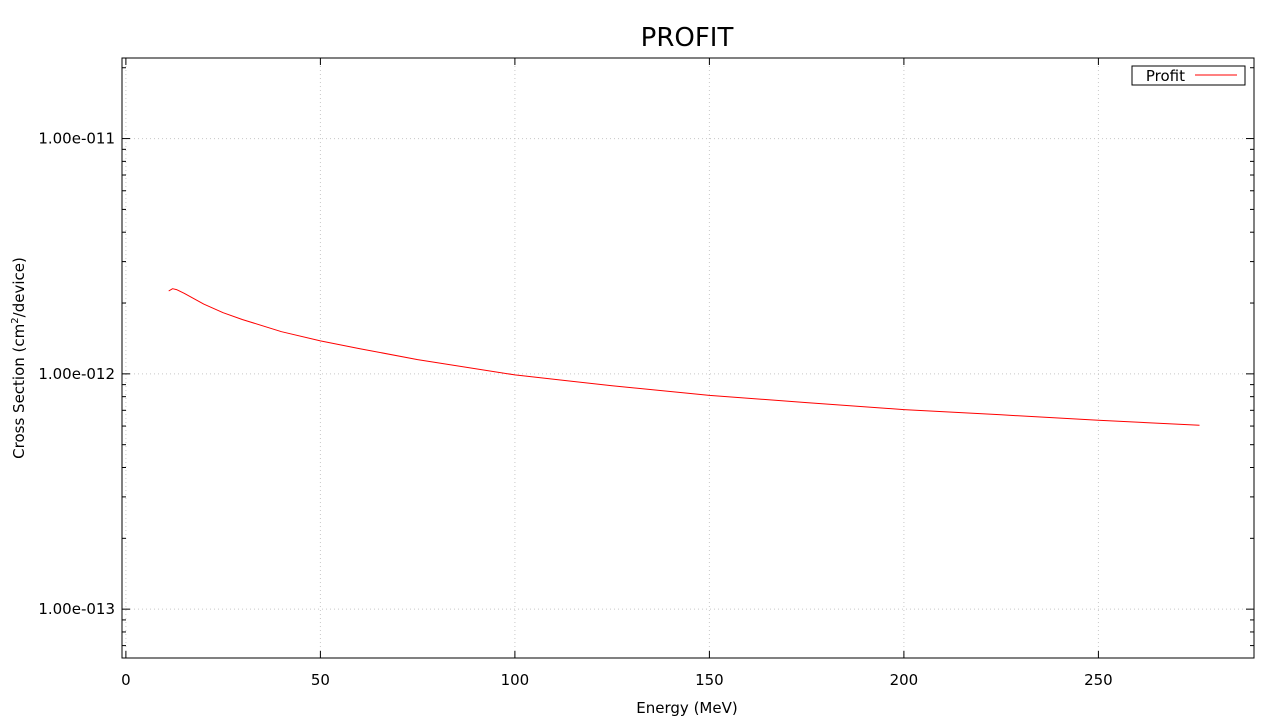  Describe the element at coordinates (19, 391) in the screenshot. I see `y-axis-label-main: Cross Section (cm` at that location.